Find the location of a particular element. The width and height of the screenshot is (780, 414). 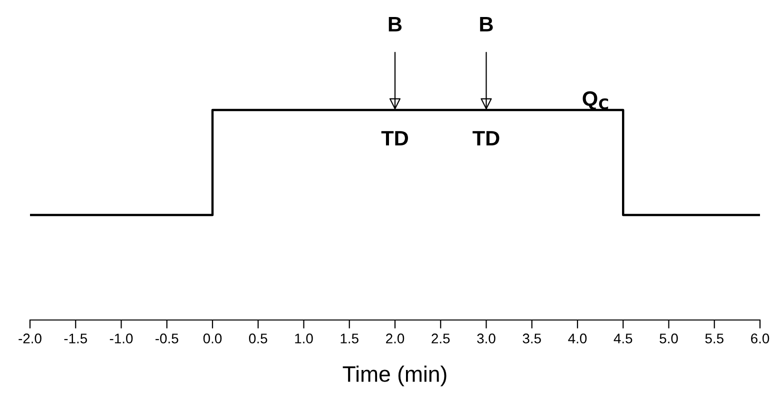

x-tick-label: 1.5 is located at coordinates (349, 339).